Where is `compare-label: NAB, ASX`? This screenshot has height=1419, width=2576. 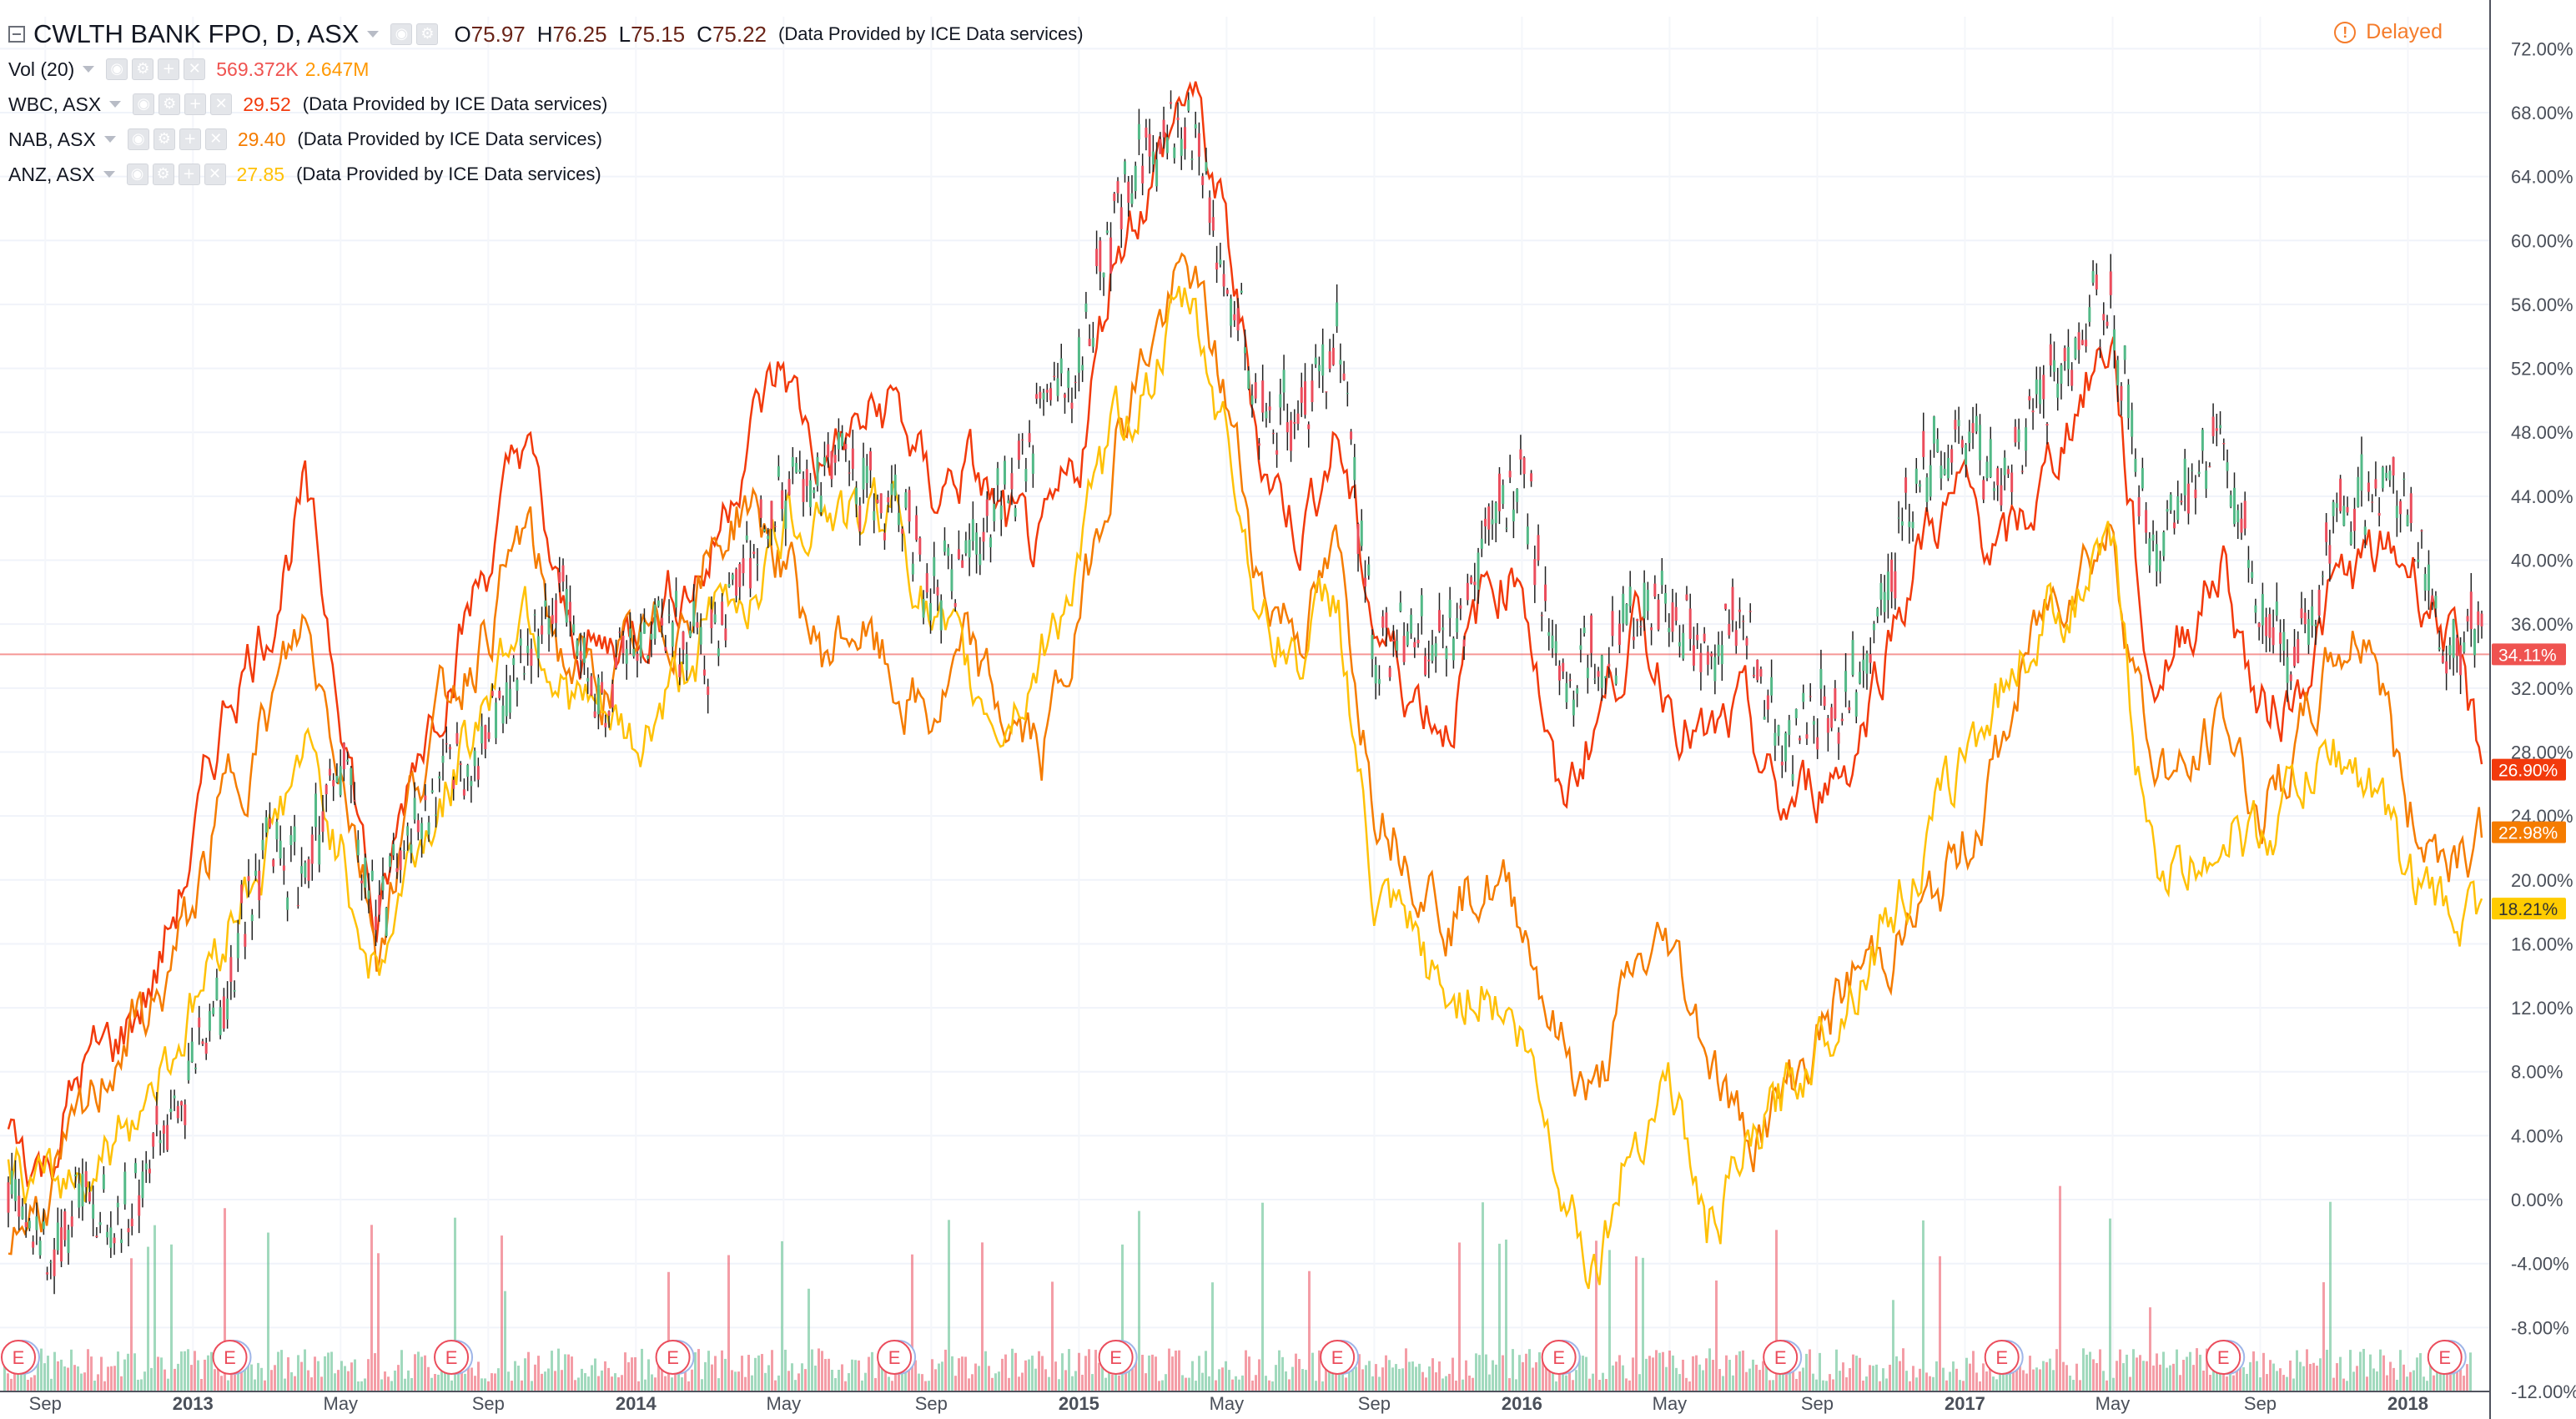
compare-label: NAB, ASX is located at coordinates (52, 139).